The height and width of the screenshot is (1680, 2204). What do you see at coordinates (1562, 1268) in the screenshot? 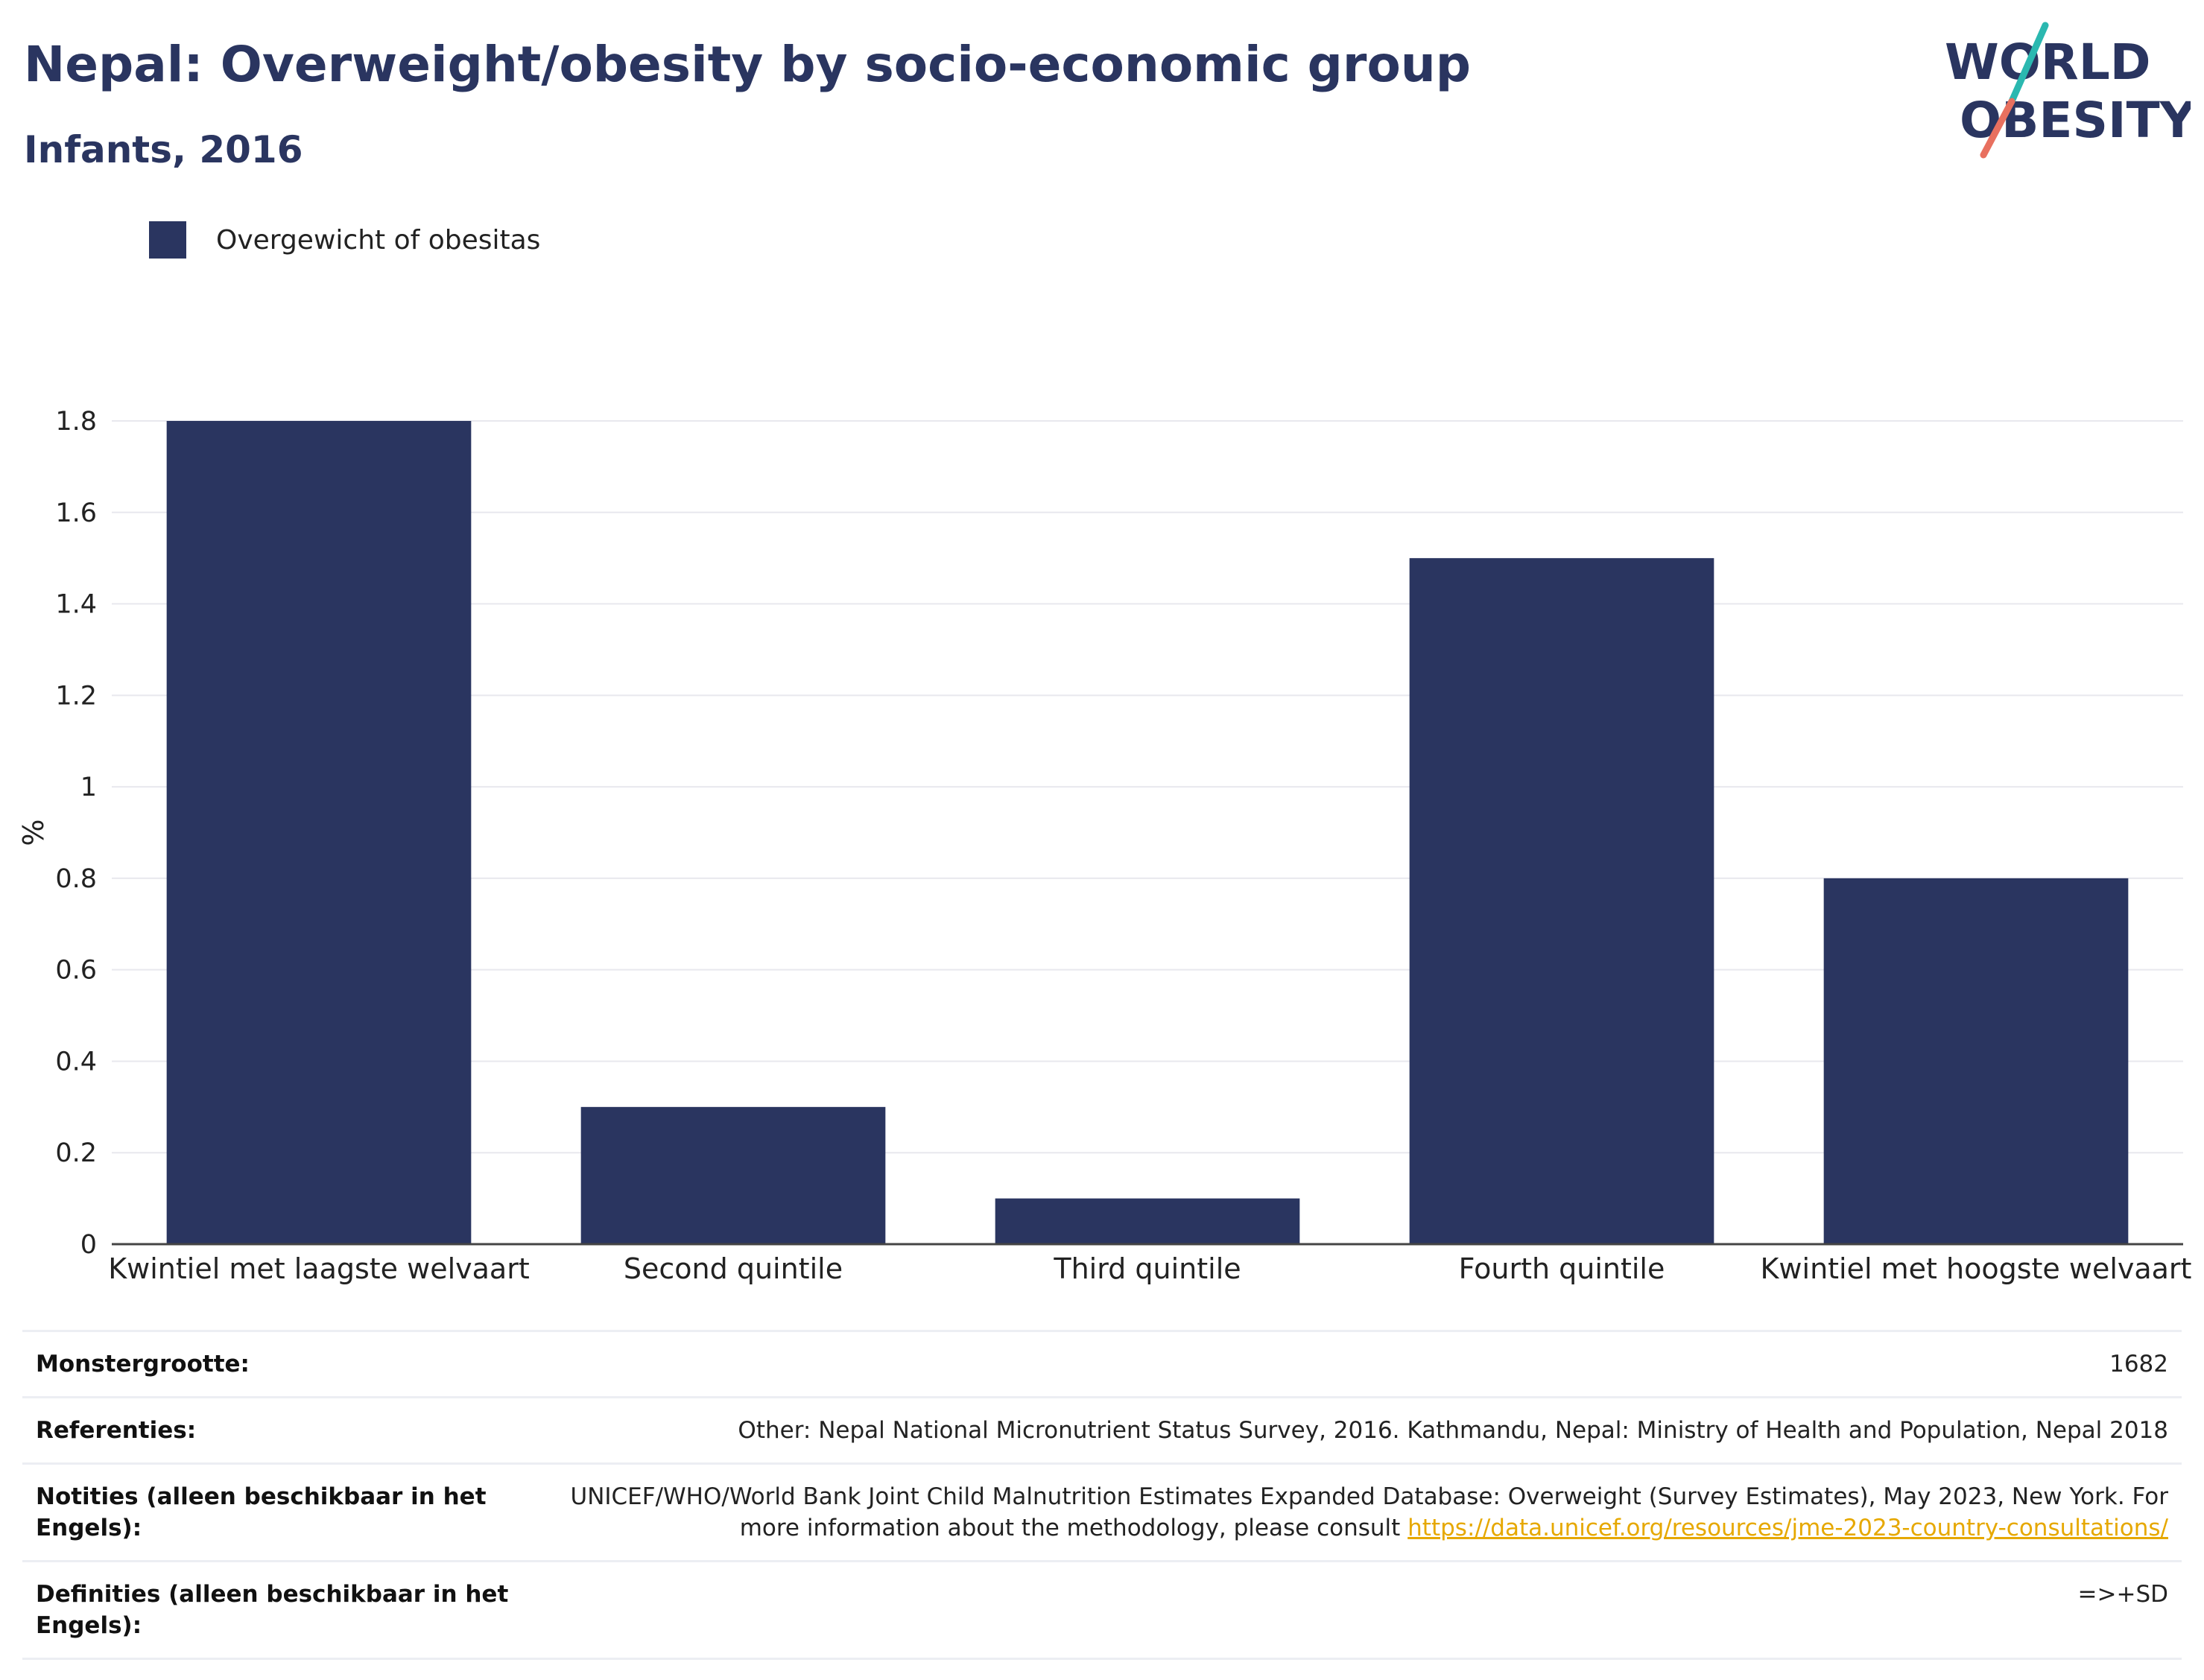
I see `x-category-label: Fourth quintile` at bounding box center [1562, 1268].